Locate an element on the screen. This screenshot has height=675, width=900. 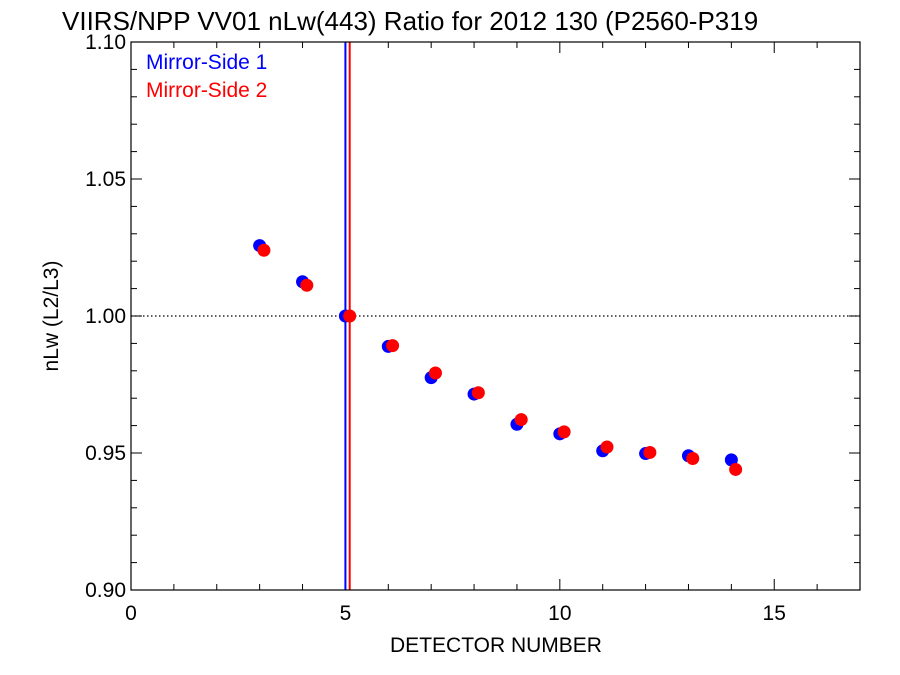
y-tick-label: 1.10 is located at coordinates (105, 42).